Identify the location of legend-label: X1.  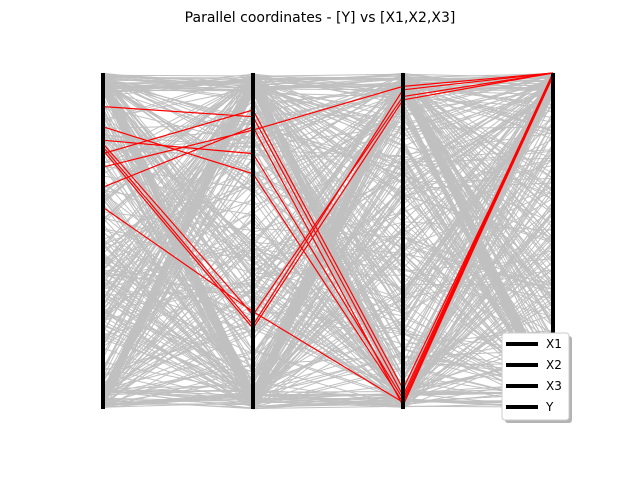
(554, 344).